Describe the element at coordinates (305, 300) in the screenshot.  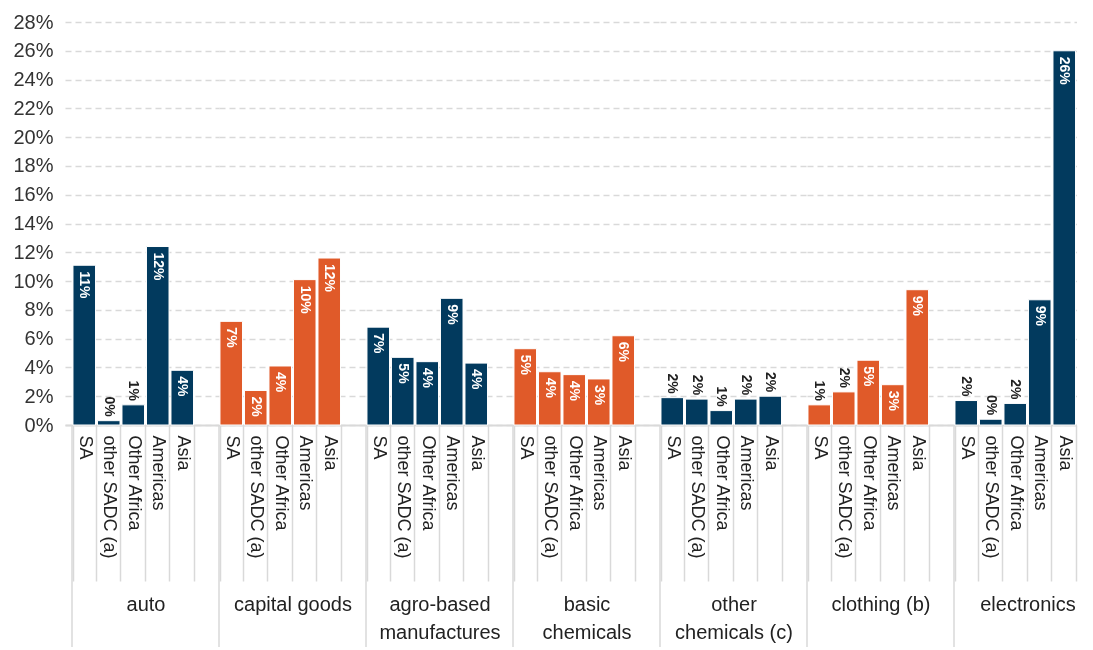
I see `data-label: 10%` at that location.